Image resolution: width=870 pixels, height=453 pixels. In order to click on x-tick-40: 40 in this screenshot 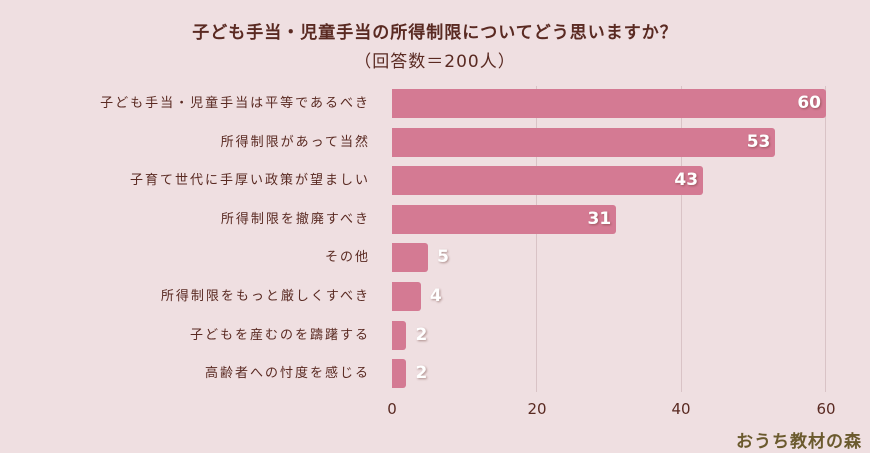, I will do `click(681, 409)`.